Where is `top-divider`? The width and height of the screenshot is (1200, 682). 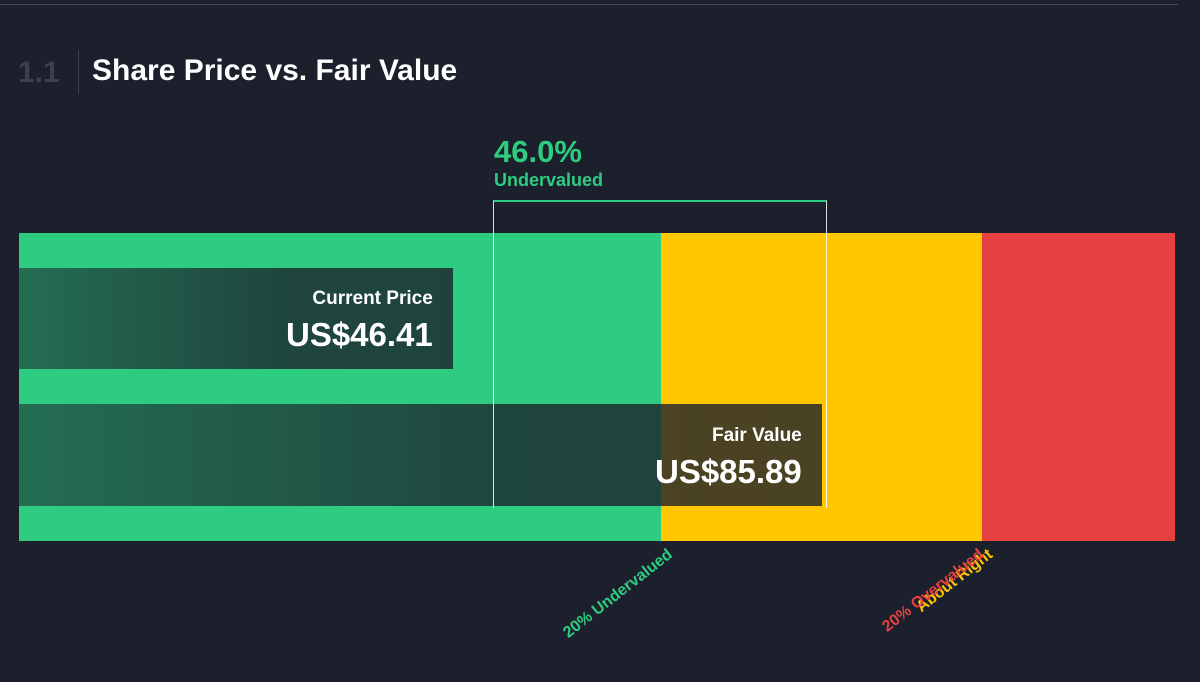 top-divider is located at coordinates (589, 4).